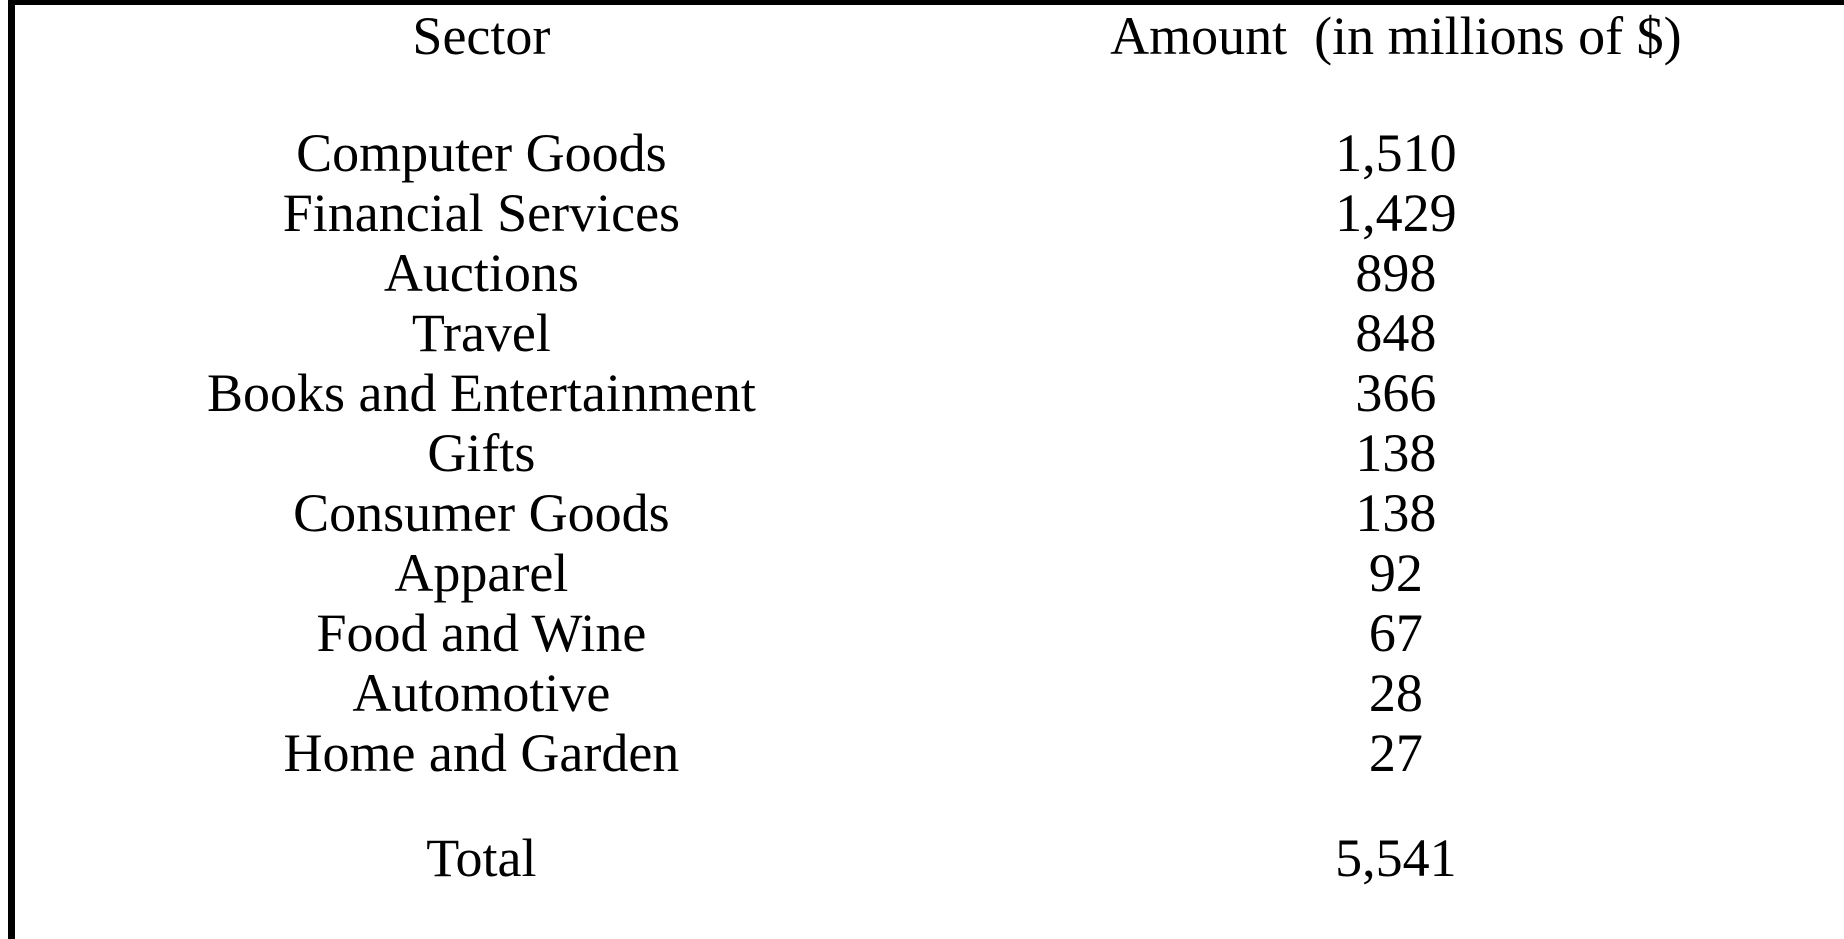 The image size is (1844, 939). What do you see at coordinates (929, 513) in the screenshot?
I see `table-row: Consumer Goods 138` at bounding box center [929, 513].